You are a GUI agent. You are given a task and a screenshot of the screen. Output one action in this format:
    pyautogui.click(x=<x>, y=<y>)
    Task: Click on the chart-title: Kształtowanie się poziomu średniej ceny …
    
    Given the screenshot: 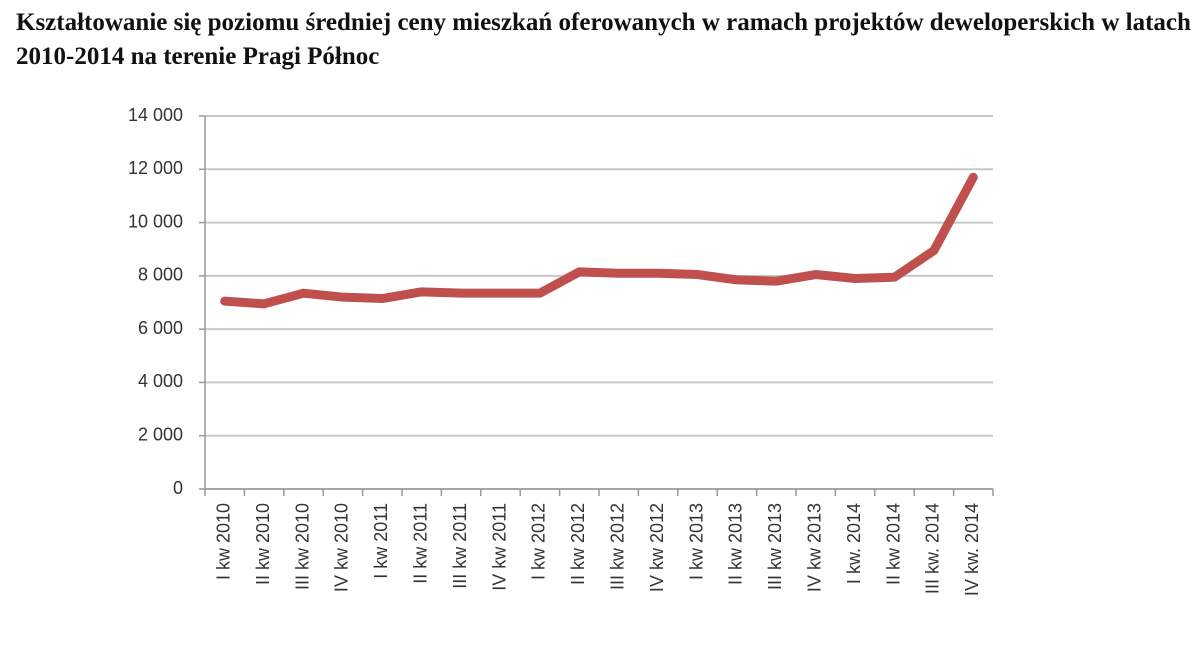 What is the action you would take?
    pyautogui.click(x=603, y=39)
    